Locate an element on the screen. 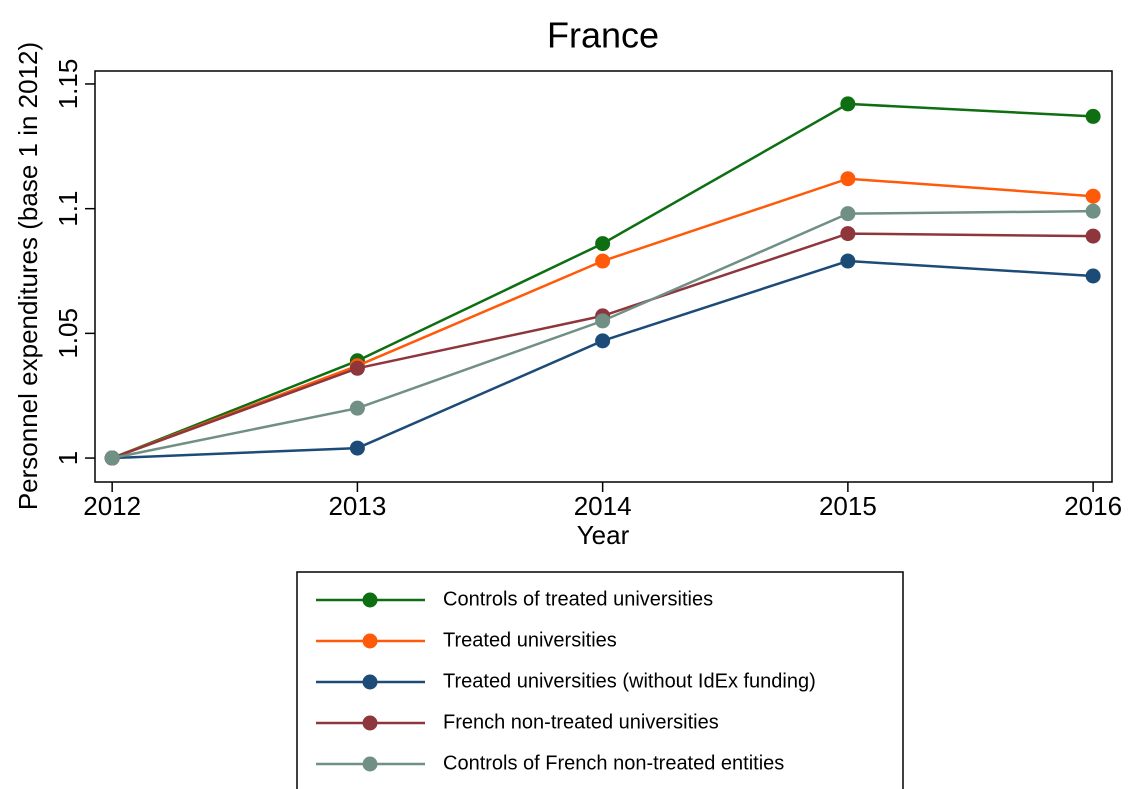  x-tick-label: 2014 is located at coordinates (603, 506).